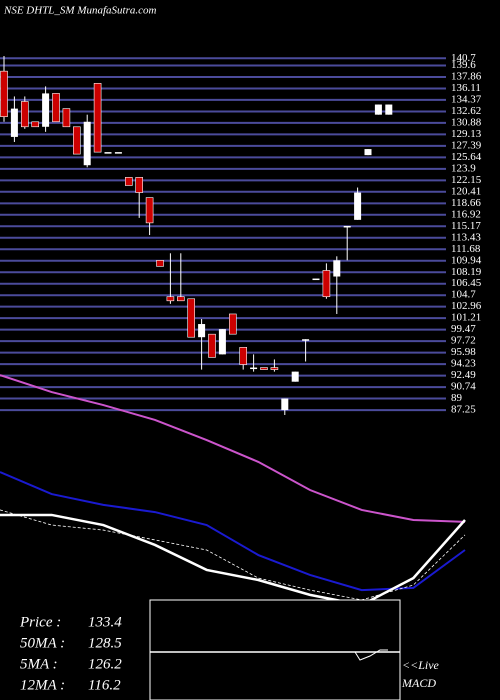  Describe the element at coordinates (463, 410) in the screenshot. I see `y-tick-label: 87.25` at that location.